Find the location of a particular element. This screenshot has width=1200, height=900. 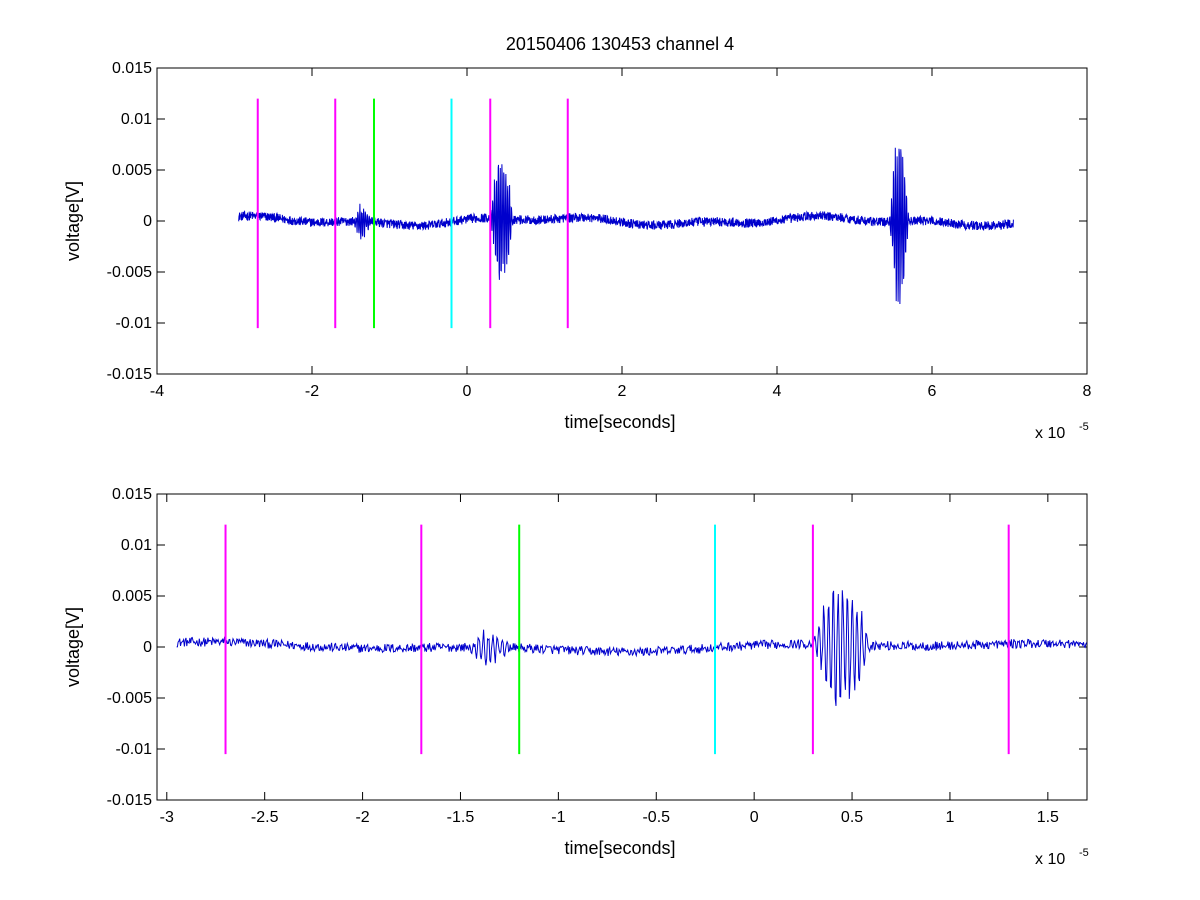

x-tick-label: 0.5 is located at coordinates (852, 817).